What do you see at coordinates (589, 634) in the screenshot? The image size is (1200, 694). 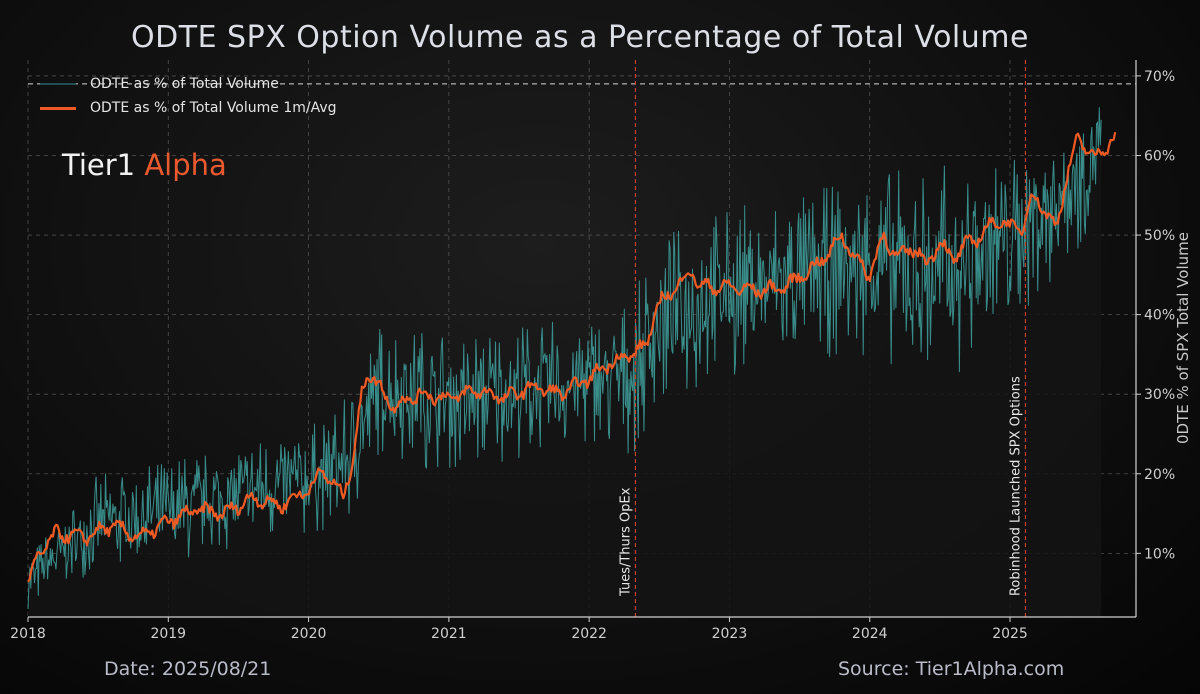 I see `x-tick-label: 2022` at bounding box center [589, 634].